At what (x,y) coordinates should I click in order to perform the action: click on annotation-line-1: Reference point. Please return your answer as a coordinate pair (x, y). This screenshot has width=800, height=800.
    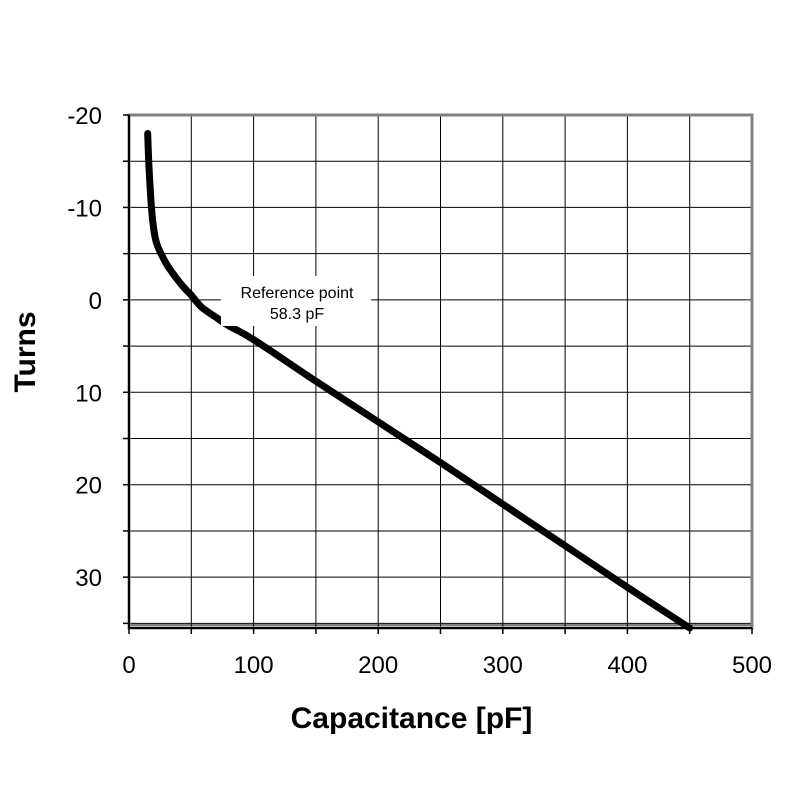
    Looking at the image, I should click on (298, 293).